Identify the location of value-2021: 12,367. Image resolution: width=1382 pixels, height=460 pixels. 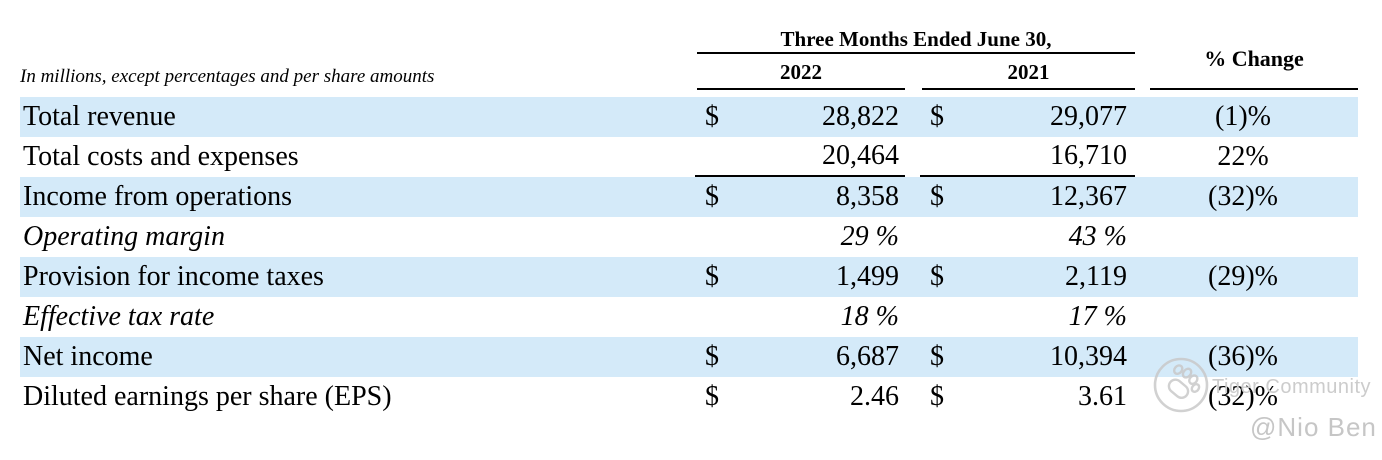
(1088, 196).